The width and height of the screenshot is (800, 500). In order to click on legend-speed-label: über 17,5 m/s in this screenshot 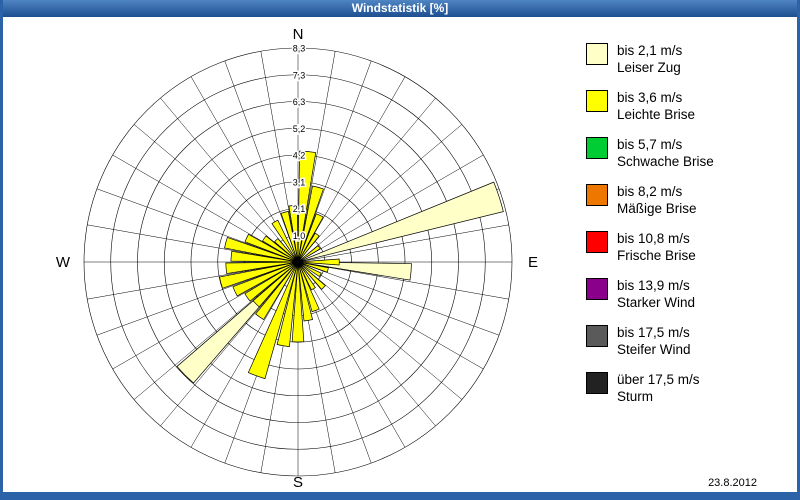, I will do `click(658, 379)`.